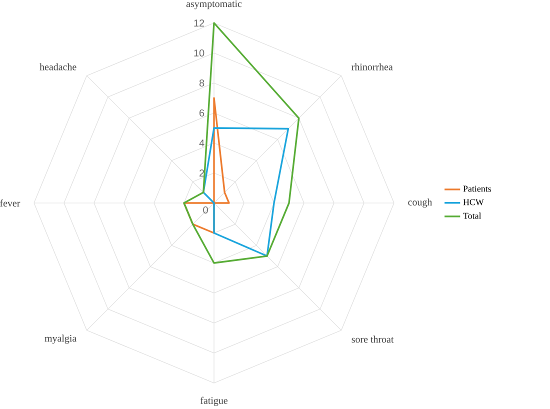 This screenshot has width=550, height=409. What do you see at coordinates (205, 210) in the screenshot?
I see `y-tick-label: 0` at bounding box center [205, 210].